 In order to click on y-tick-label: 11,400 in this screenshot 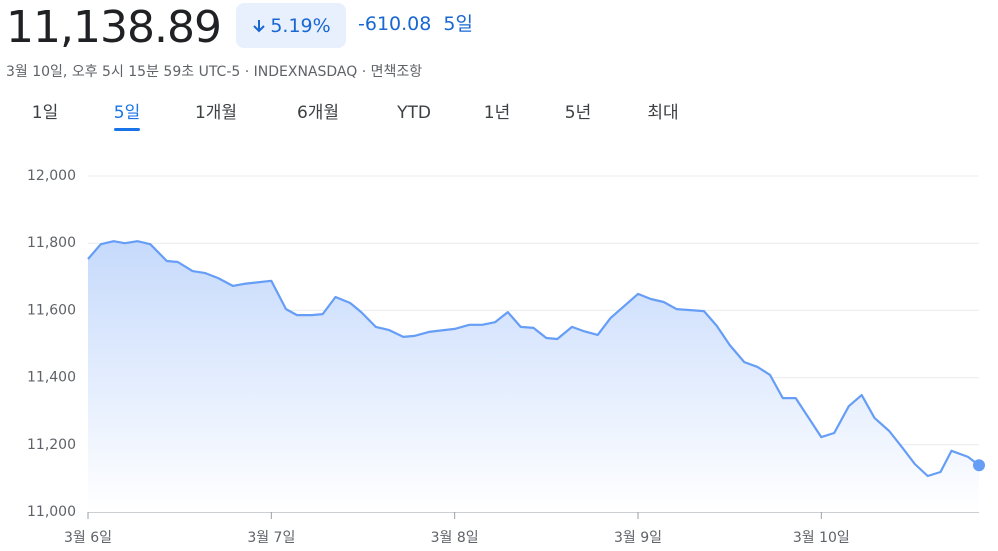, I will do `click(51, 378)`.